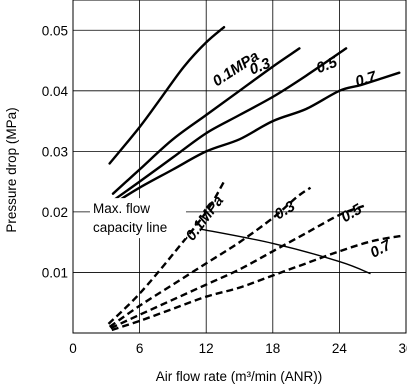  Describe the element at coordinates (55, 91) in the screenshot. I see `y-tick-label: 0.04` at that location.